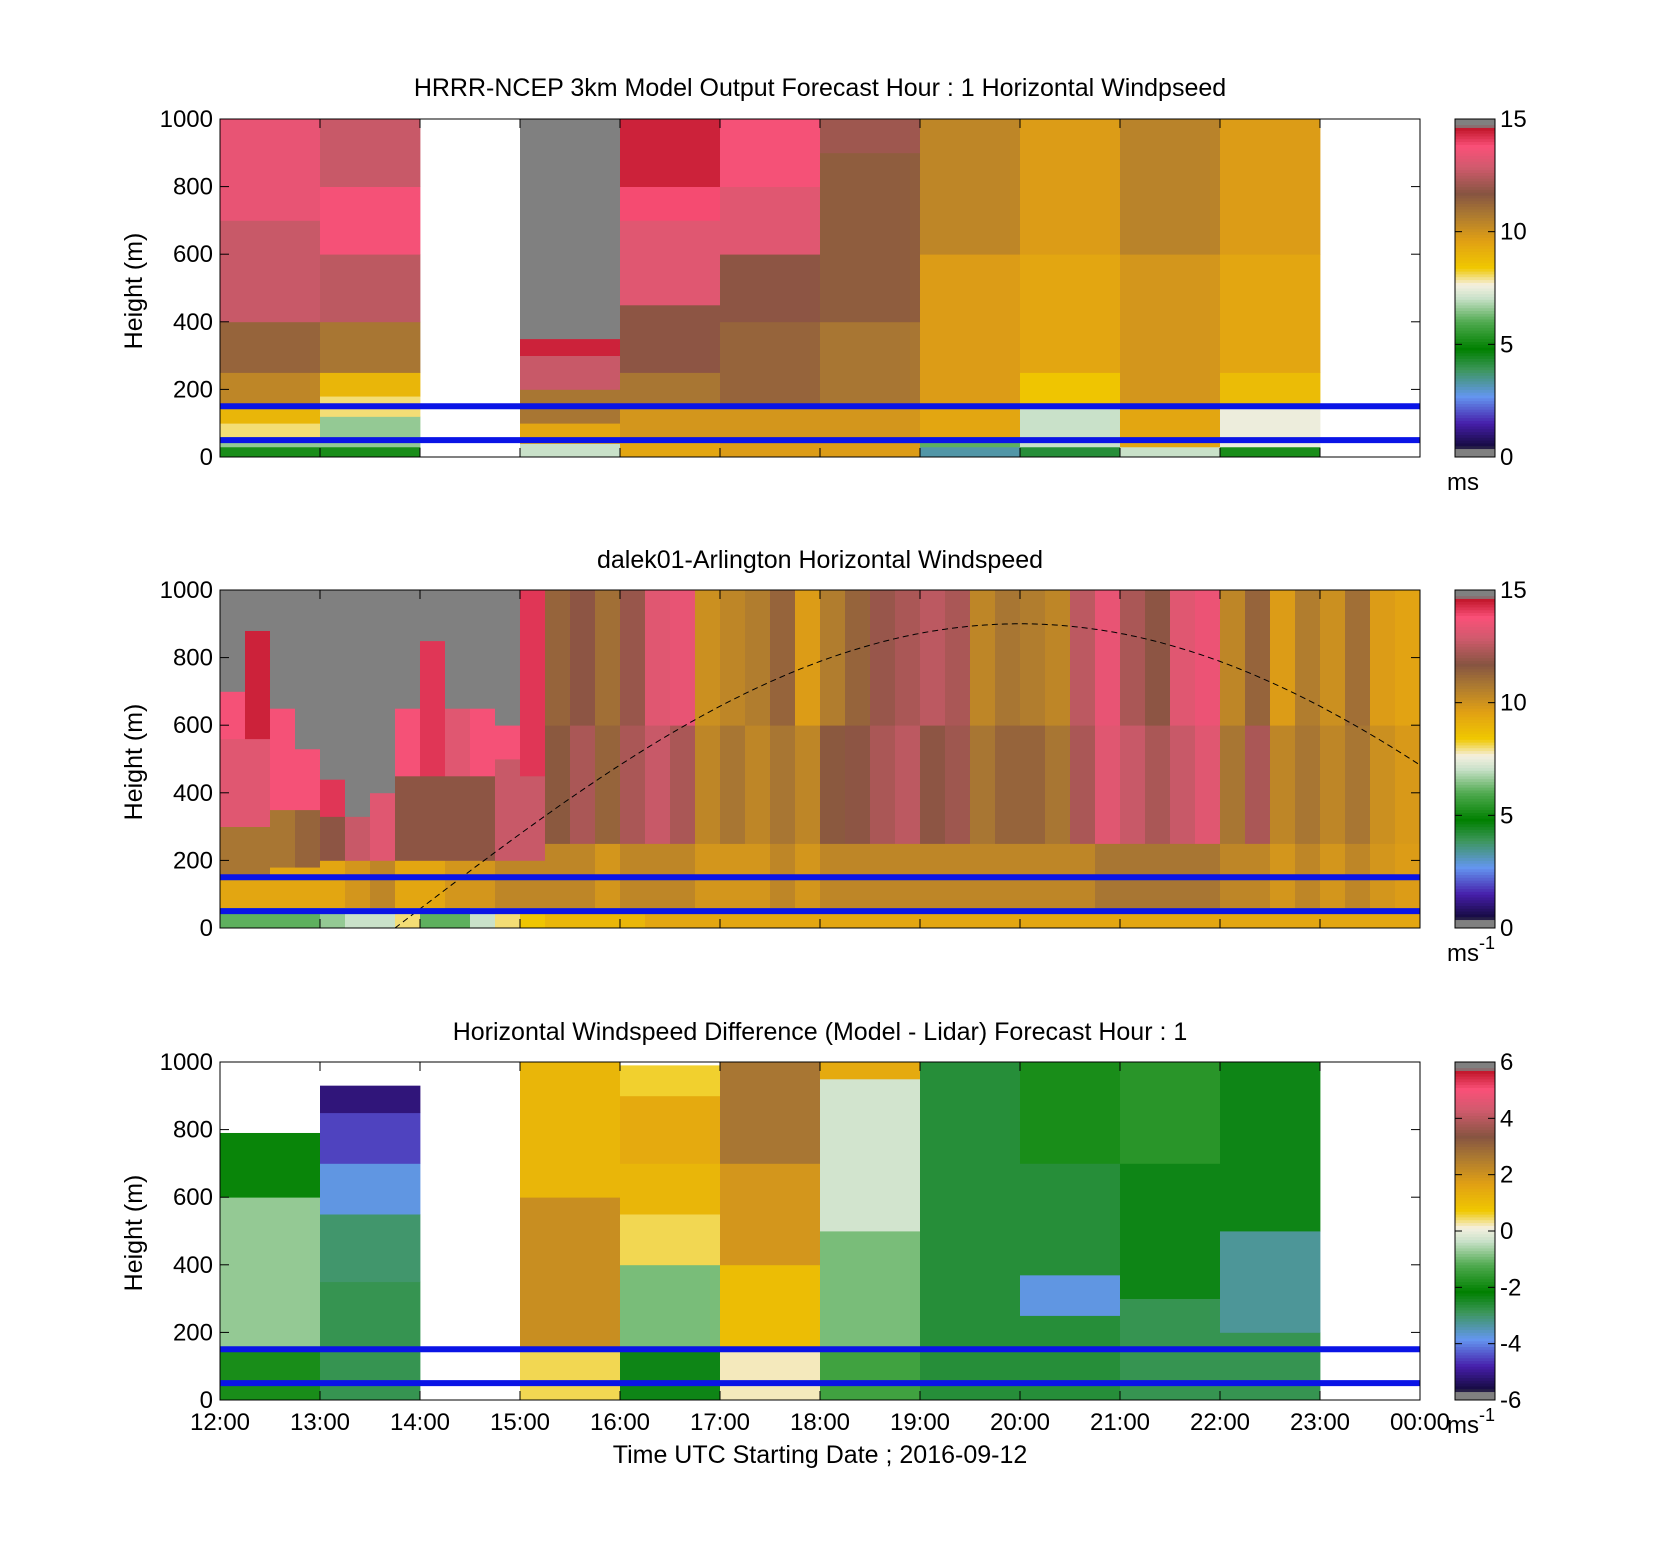  I want to click on y-tick-label: 0, so click(206, 457).